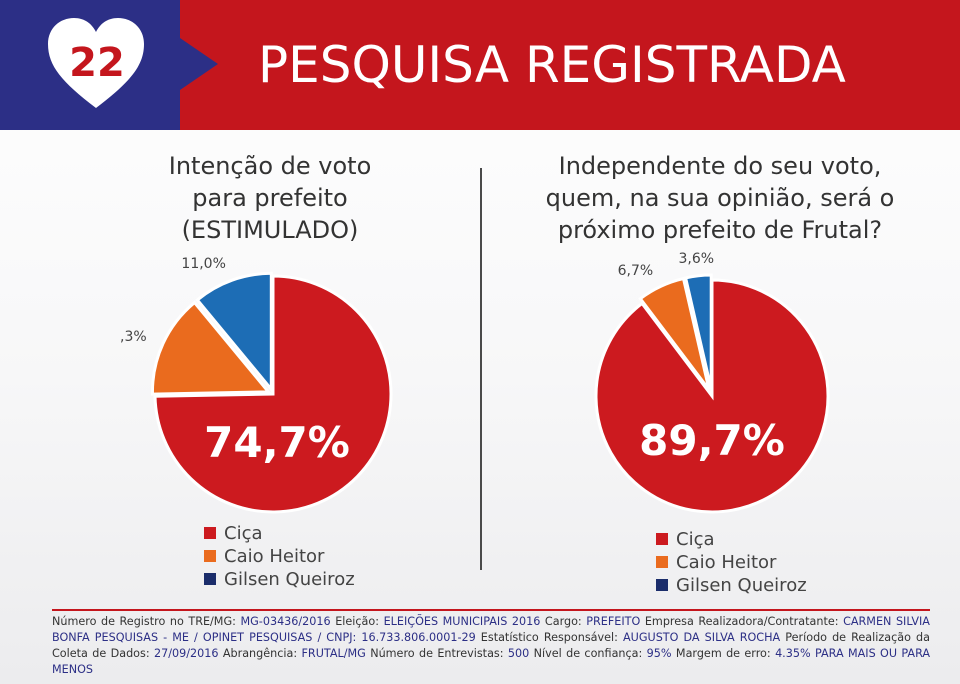 Image resolution: width=960 pixels, height=684 pixels. I want to click on page-title: PESQUISA REGISTRADA, so click(552, 65).